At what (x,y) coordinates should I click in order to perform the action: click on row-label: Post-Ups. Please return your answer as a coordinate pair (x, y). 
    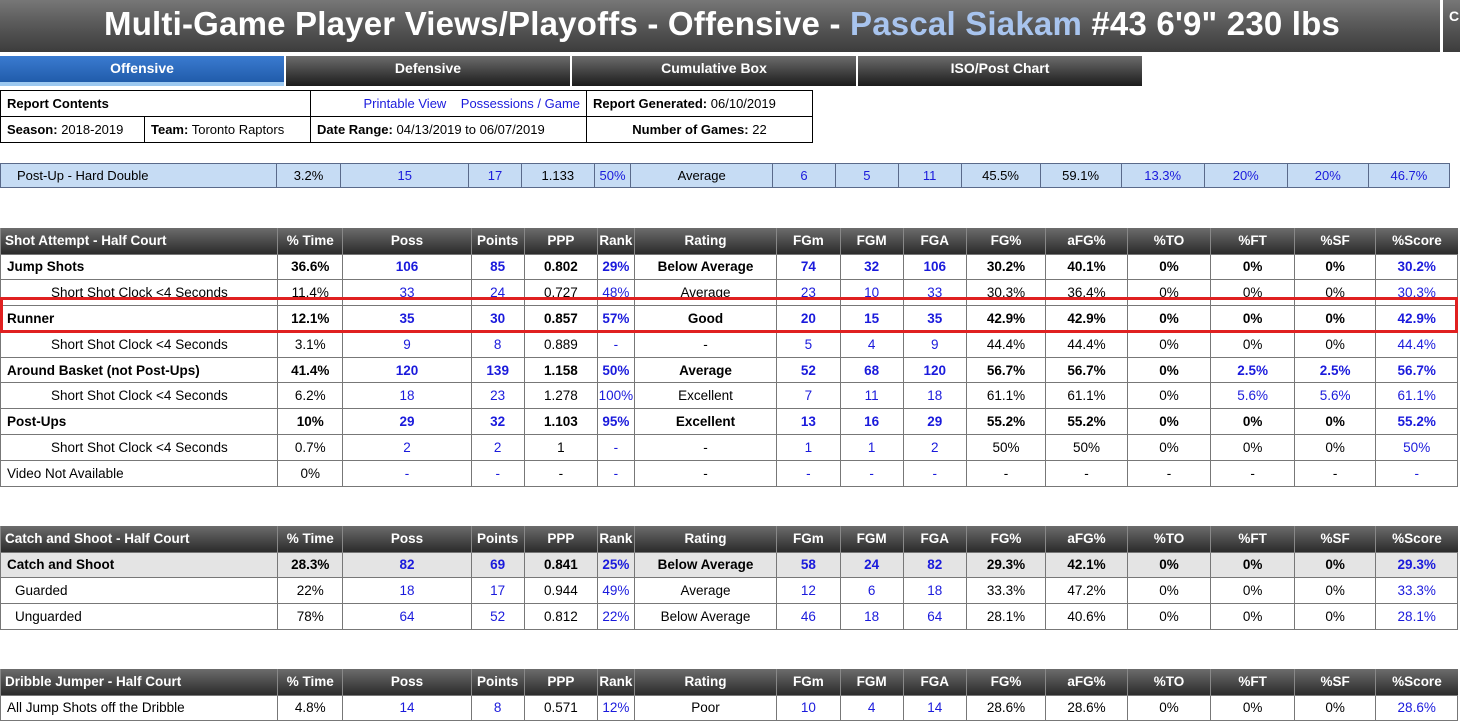
    Looking at the image, I should click on (139, 422).